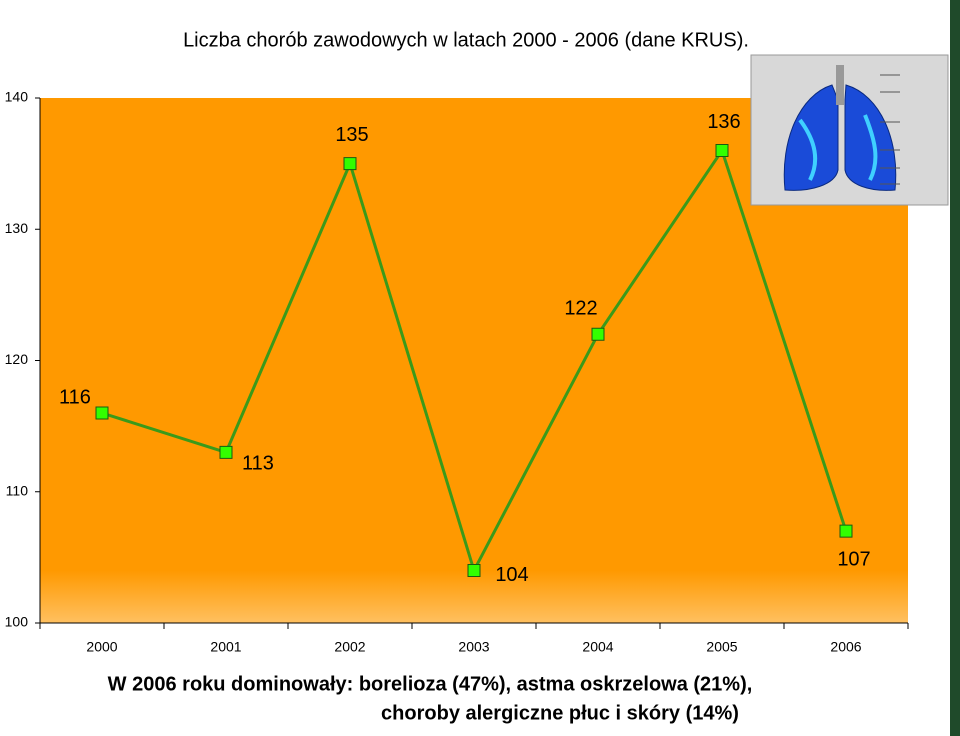 This screenshot has width=960, height=736. Describe the element at coordinates (560, 713) in the screenshot. I see `caption-line: choroby alergiczne płuc i skóry (14%)` at that location.